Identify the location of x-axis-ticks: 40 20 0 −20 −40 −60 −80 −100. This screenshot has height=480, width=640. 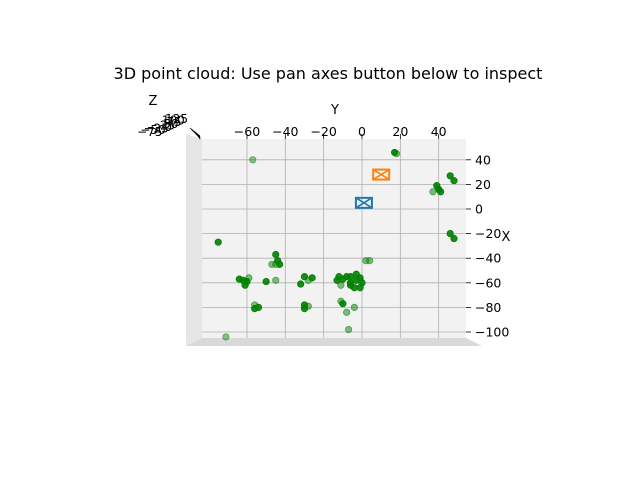
(487, 246).